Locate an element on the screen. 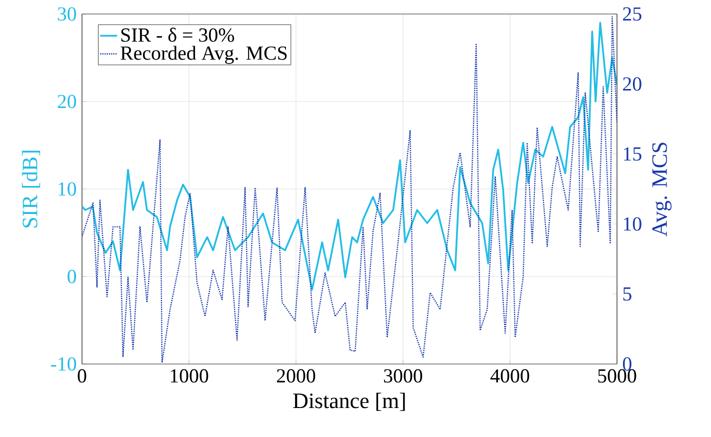 The height and width of the screenshot is (437, 711). y2-tick-label: 15 is located at coordinates (633, 154).